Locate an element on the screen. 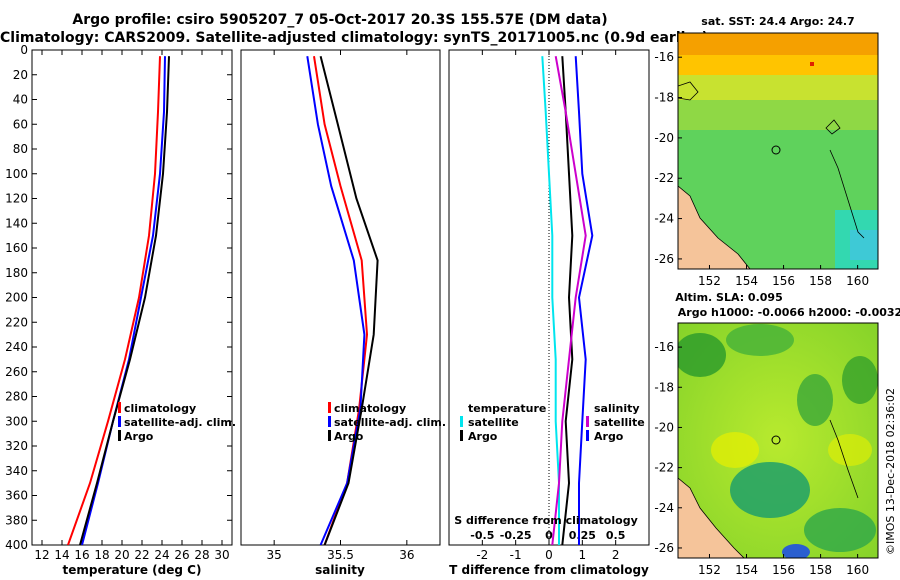 The height and width of the screenshot is (580, 900). x-tick-label: -2 is located at coordinates (482, 555).